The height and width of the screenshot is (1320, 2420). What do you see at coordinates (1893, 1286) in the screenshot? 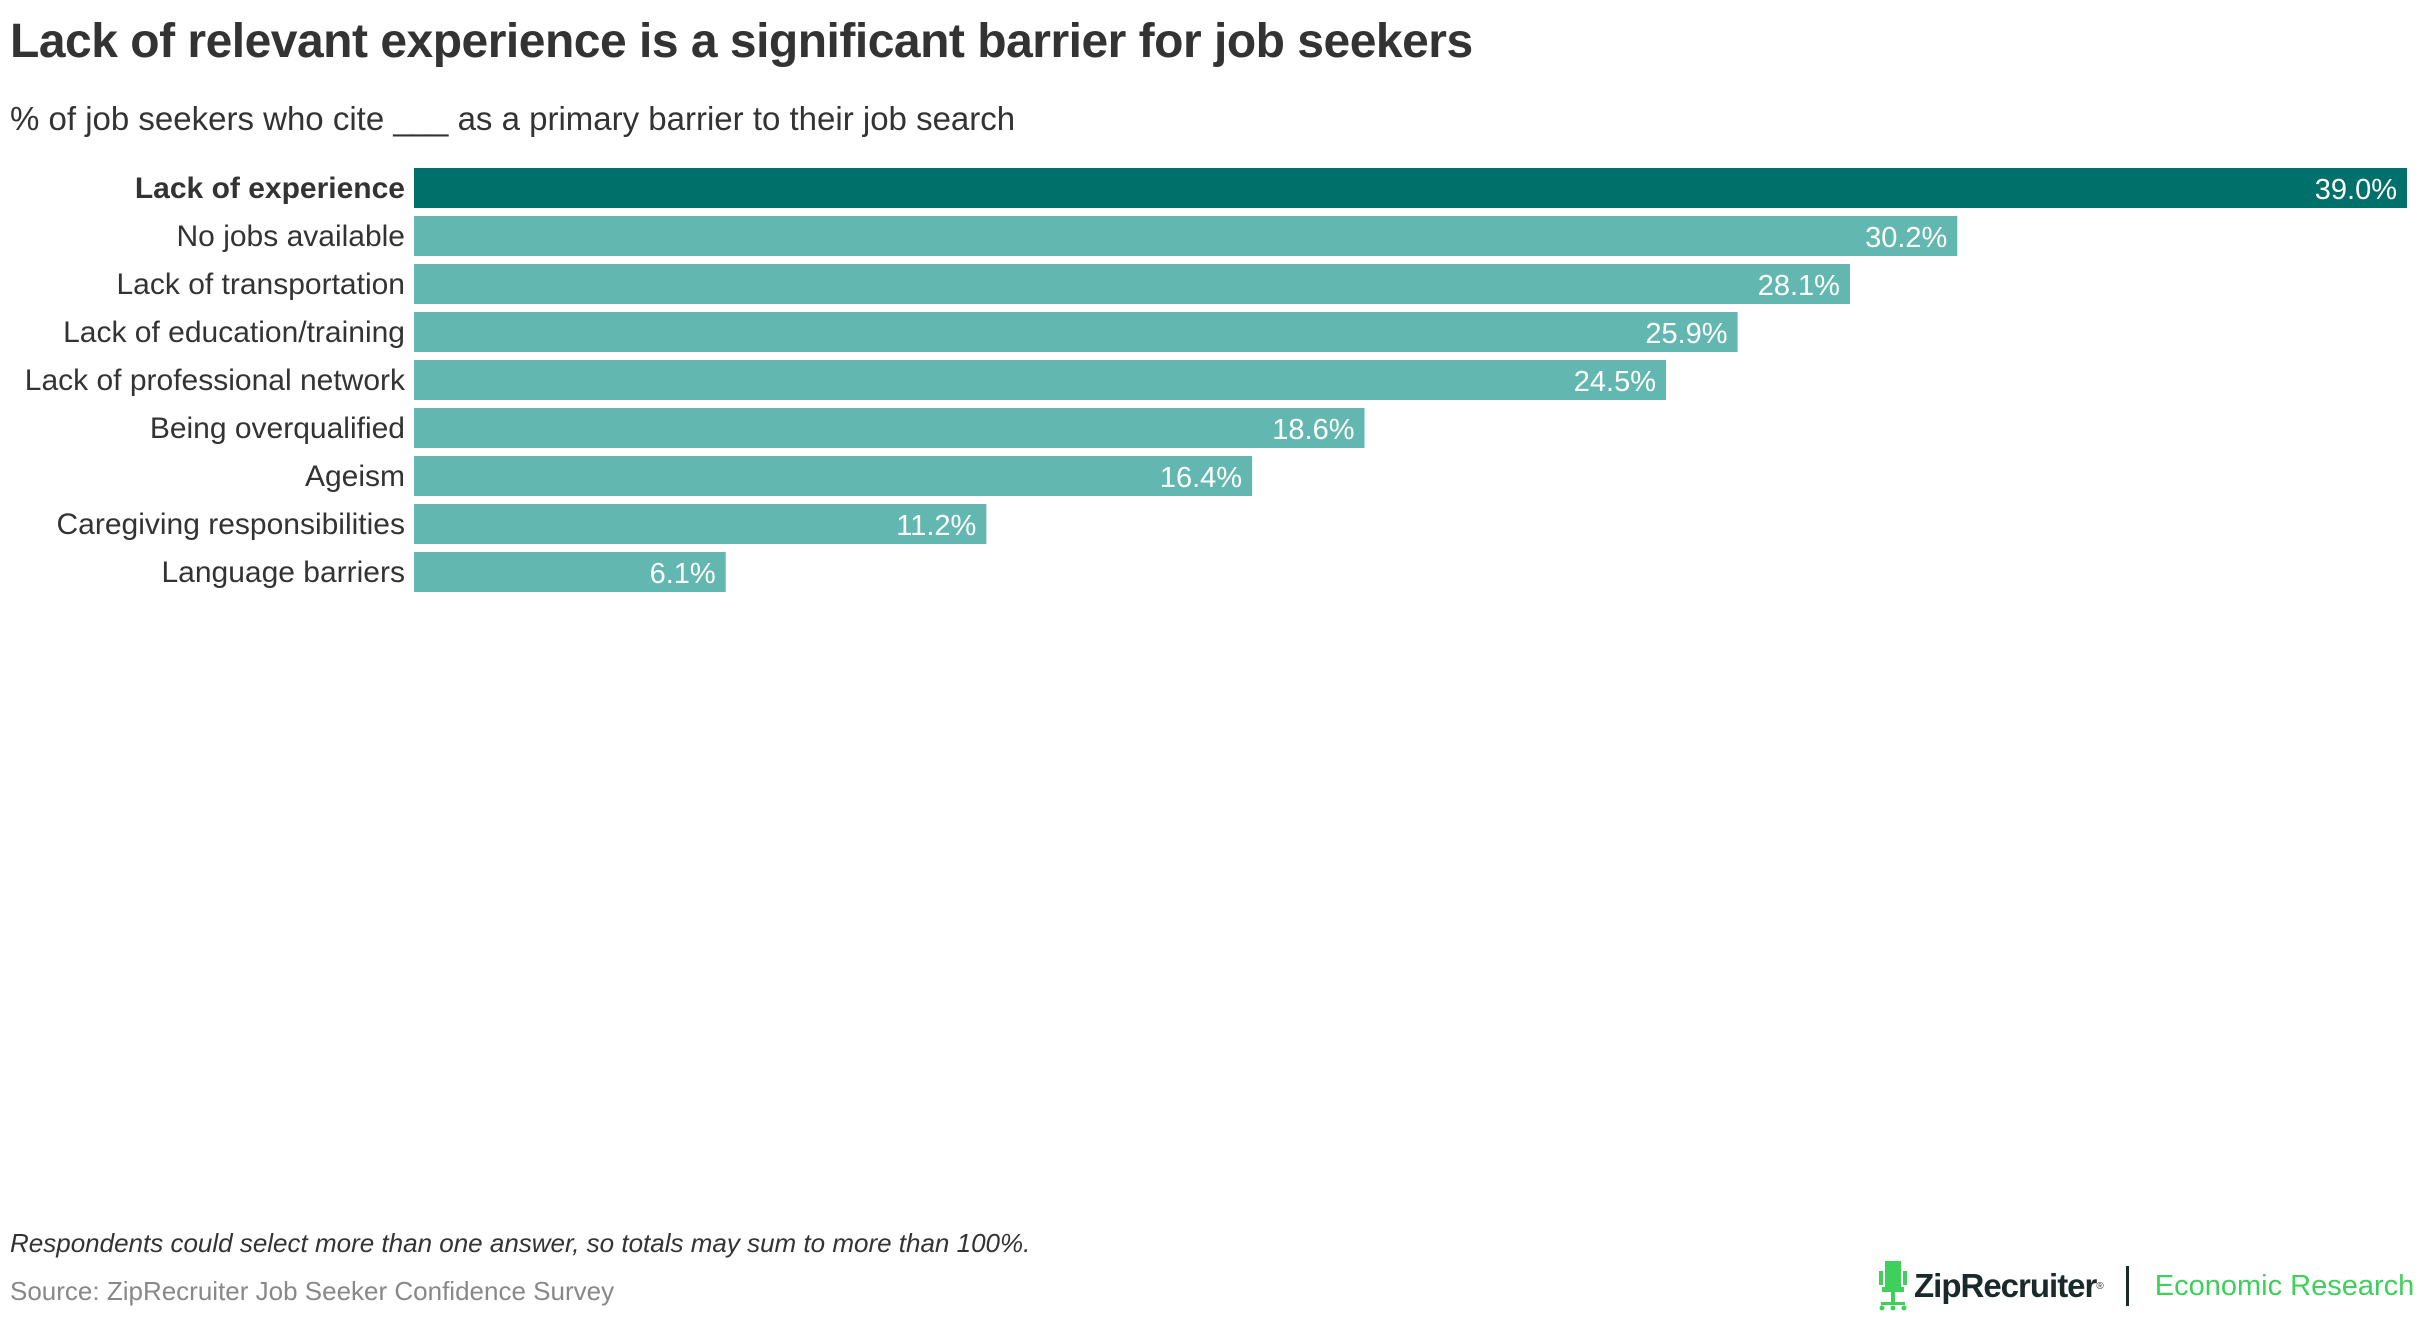
I see `chair-icon` at bounding box center [1893, 1286].